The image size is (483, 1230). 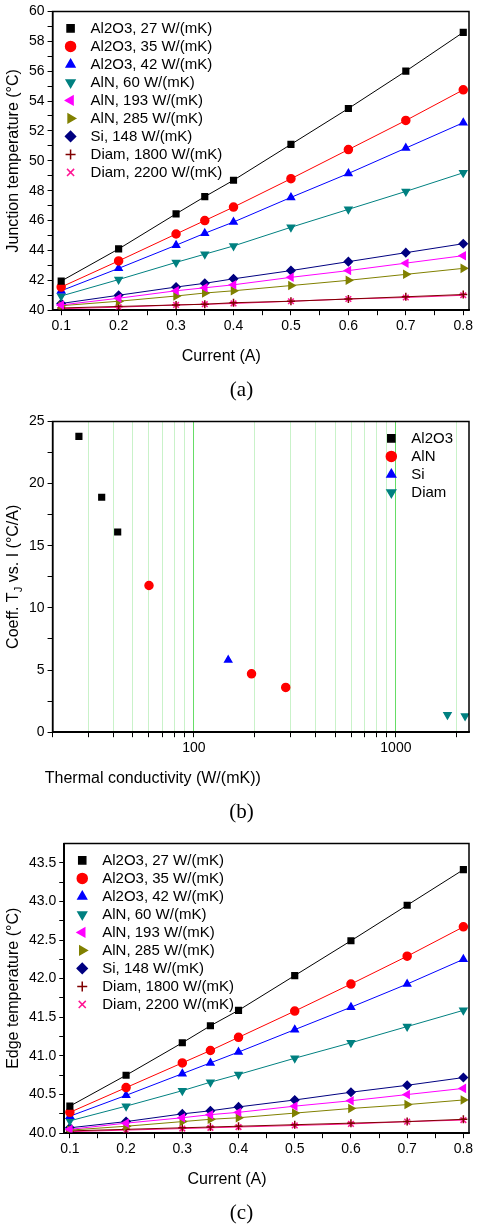 What do you see at coordinates (36, 420) in the screenshot?
I see `y-tick-label: 25` at bounding box center [36, 420].